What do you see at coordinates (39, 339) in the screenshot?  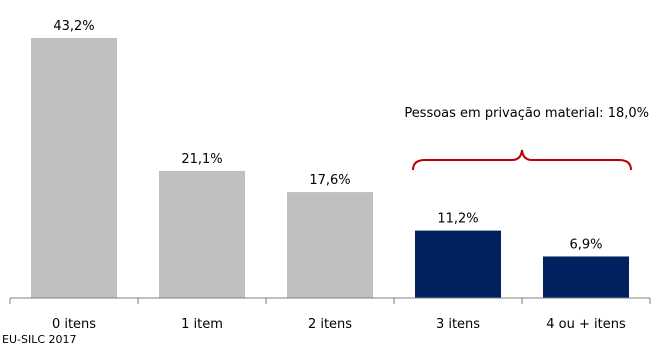 I see `source-note: EU-SILC 2017` at bounding box center [39, 339].